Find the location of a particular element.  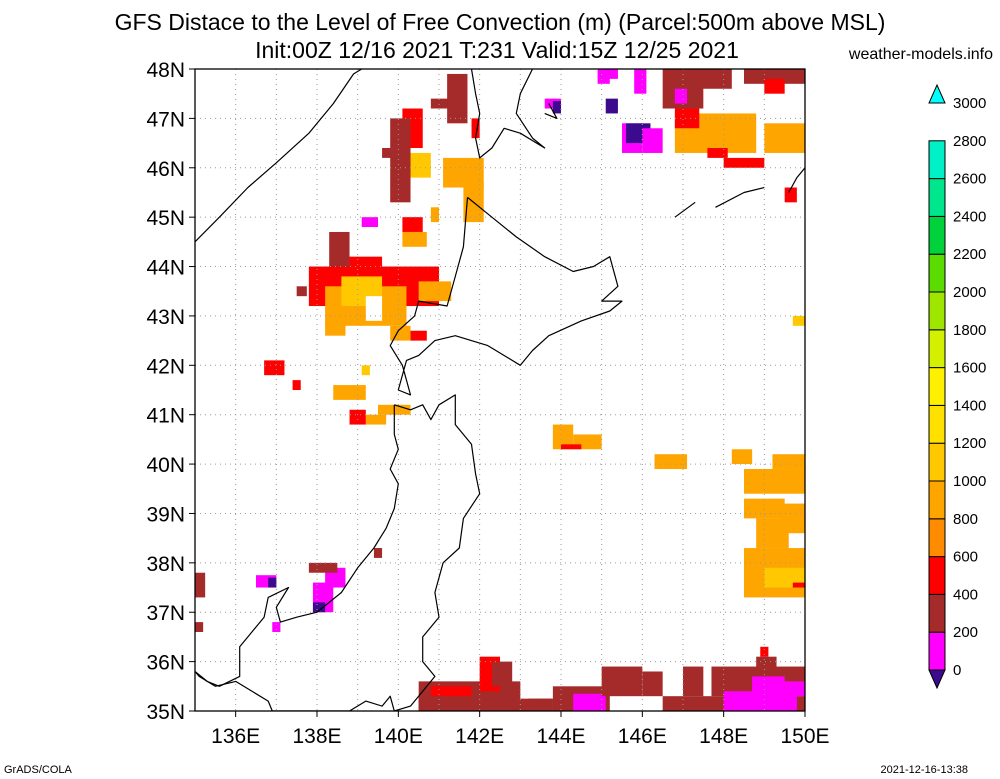

lat-tick-label: 44N is located at coordinates (165, 268).